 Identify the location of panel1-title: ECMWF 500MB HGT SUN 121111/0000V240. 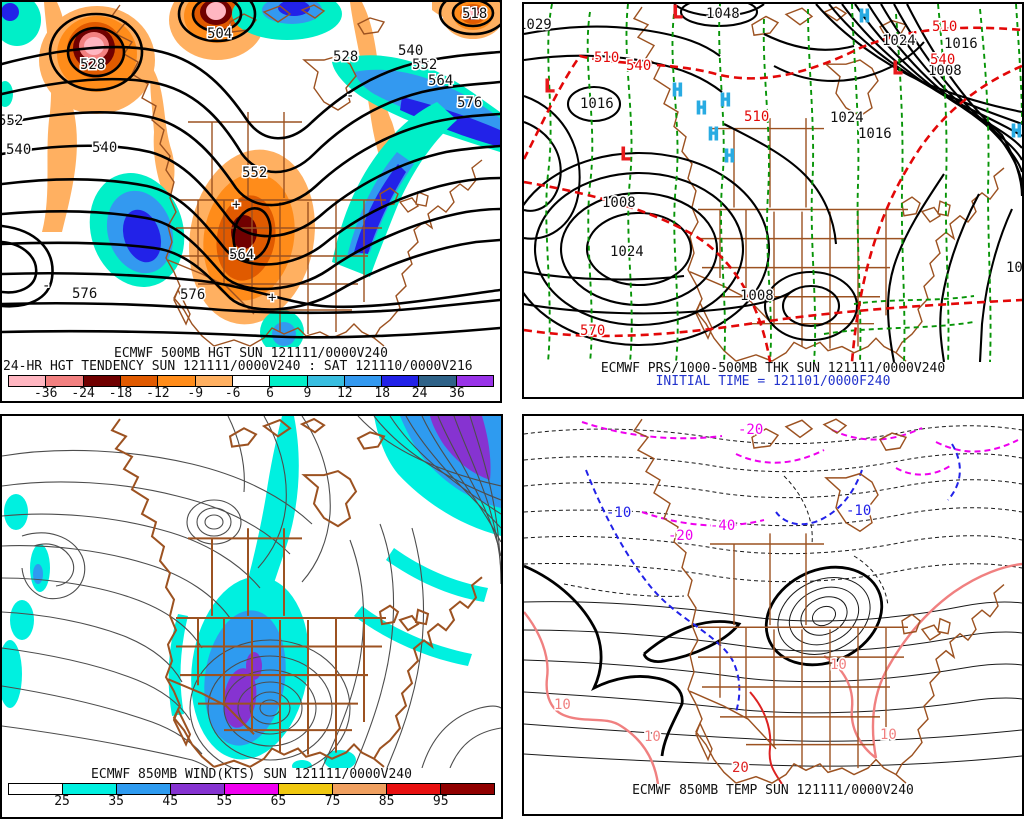
(251, 353).